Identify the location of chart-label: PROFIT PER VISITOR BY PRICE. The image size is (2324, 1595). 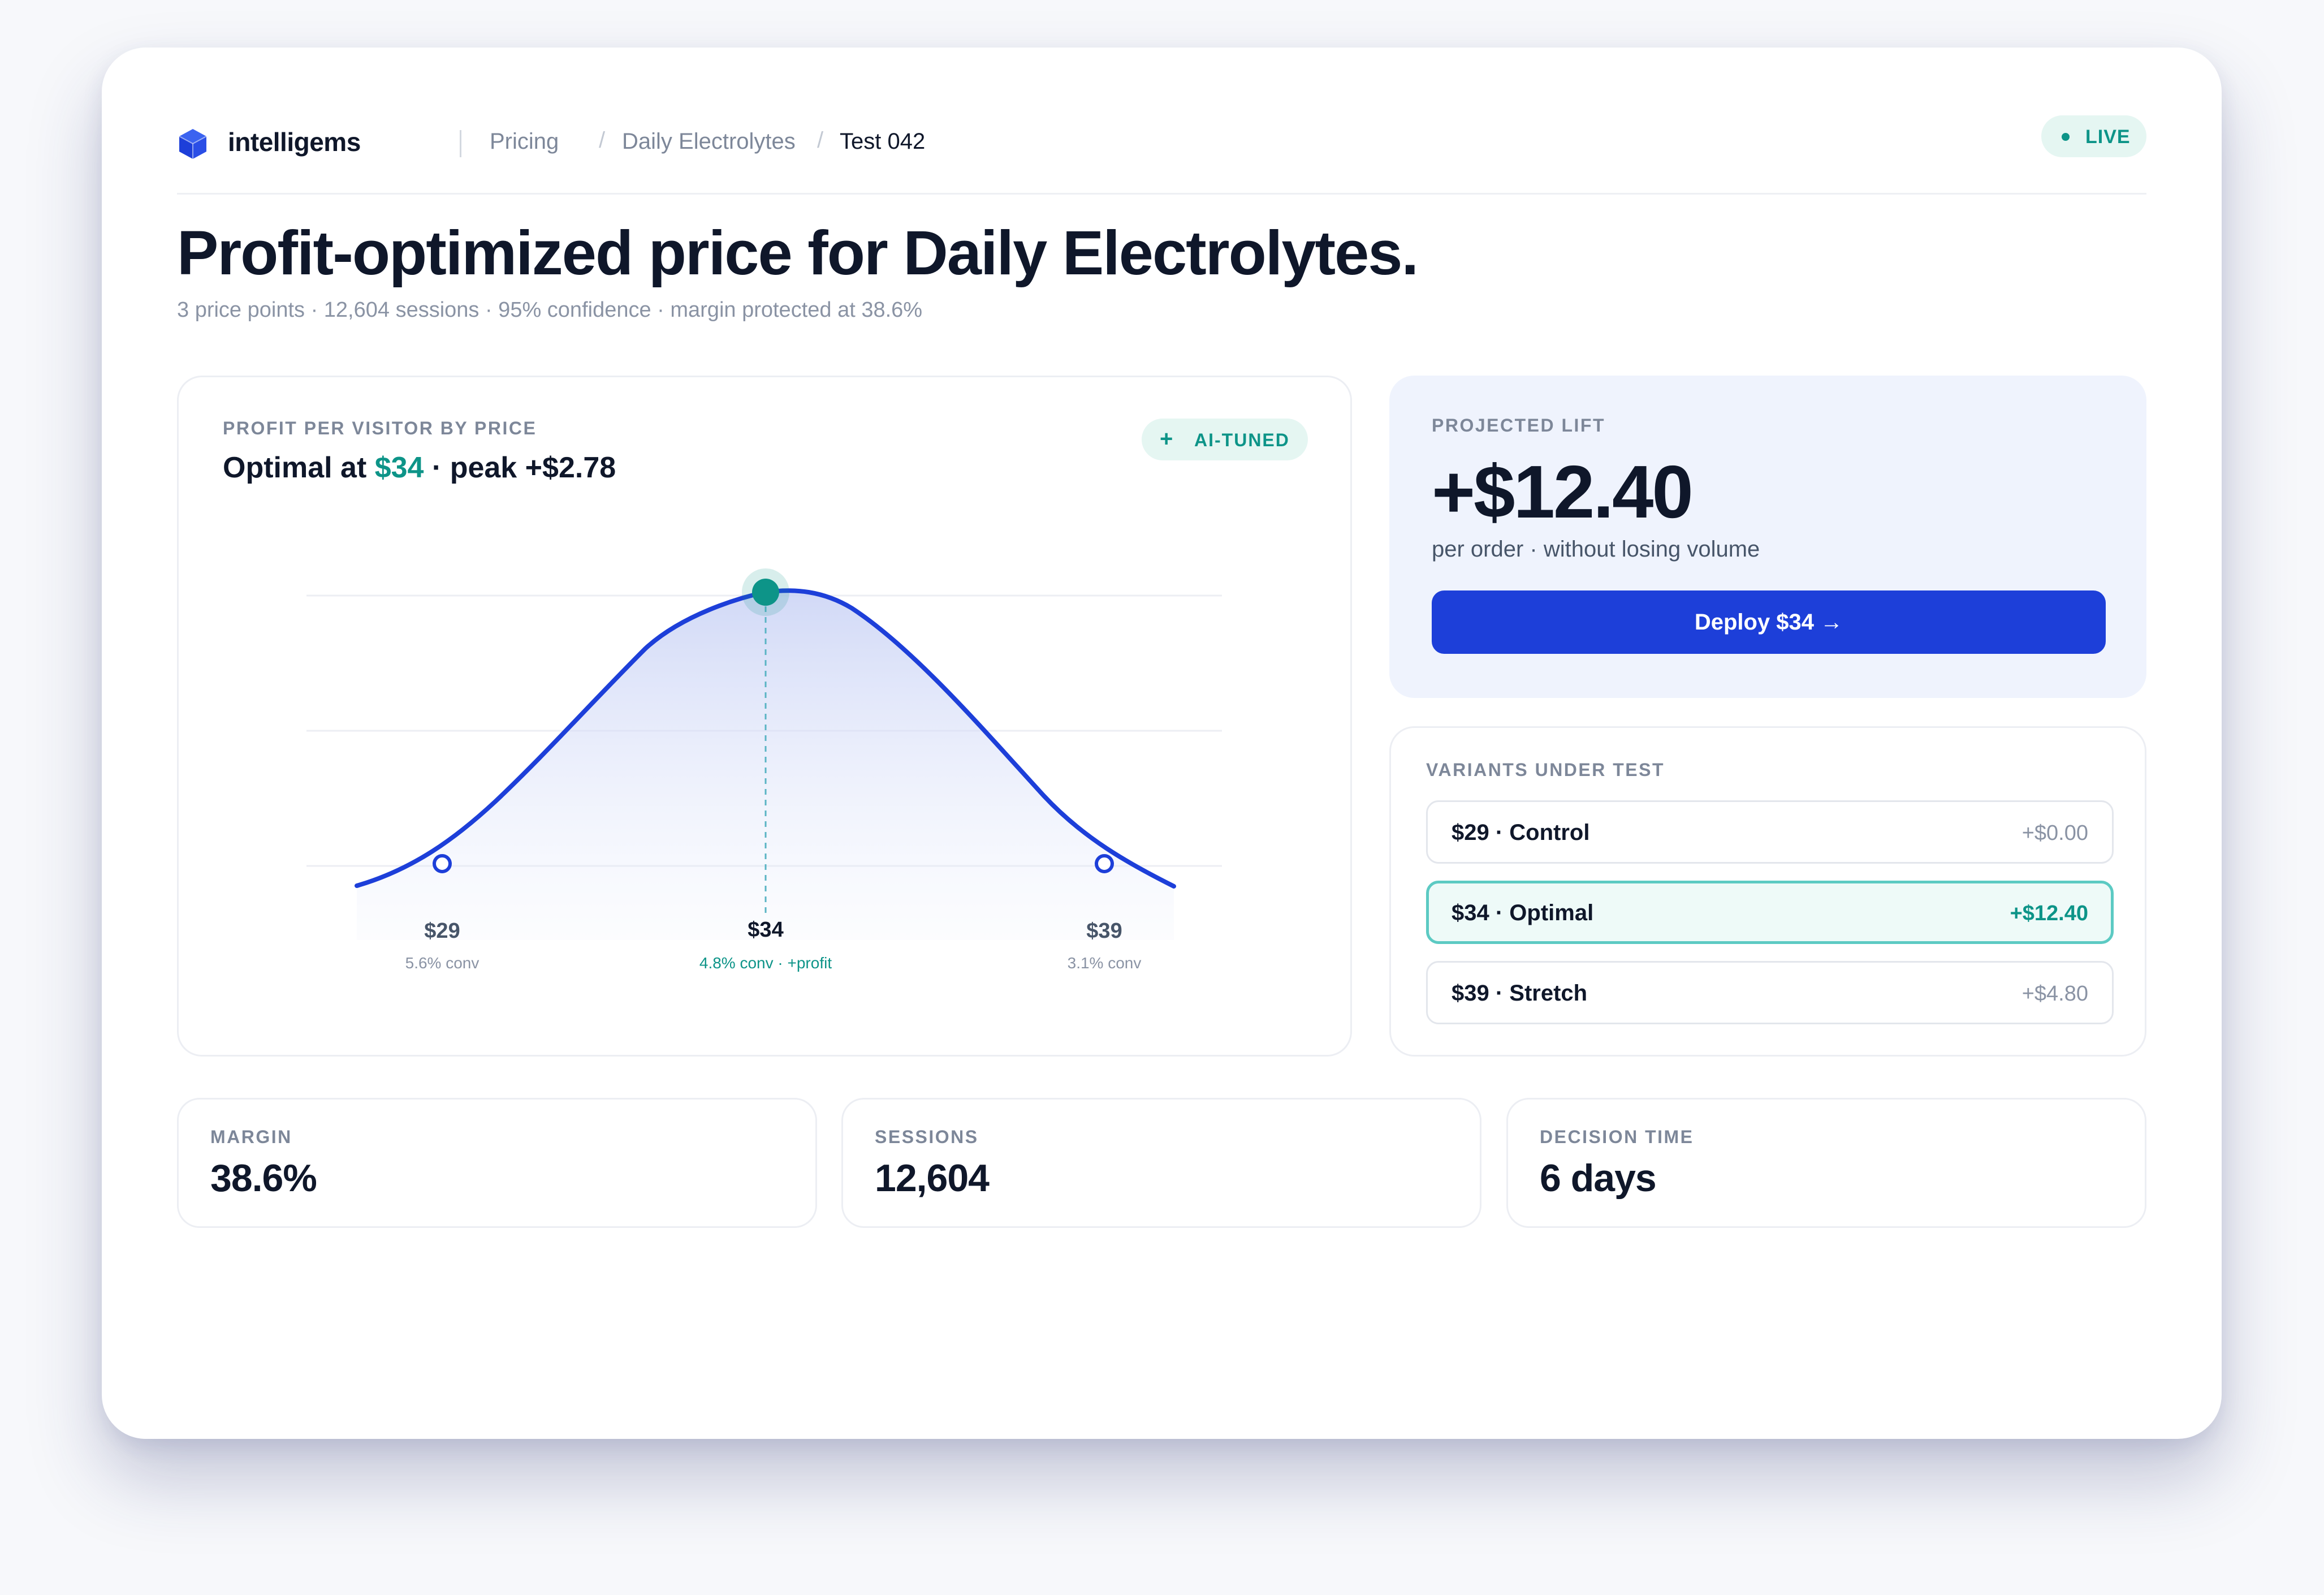
(380, 428).